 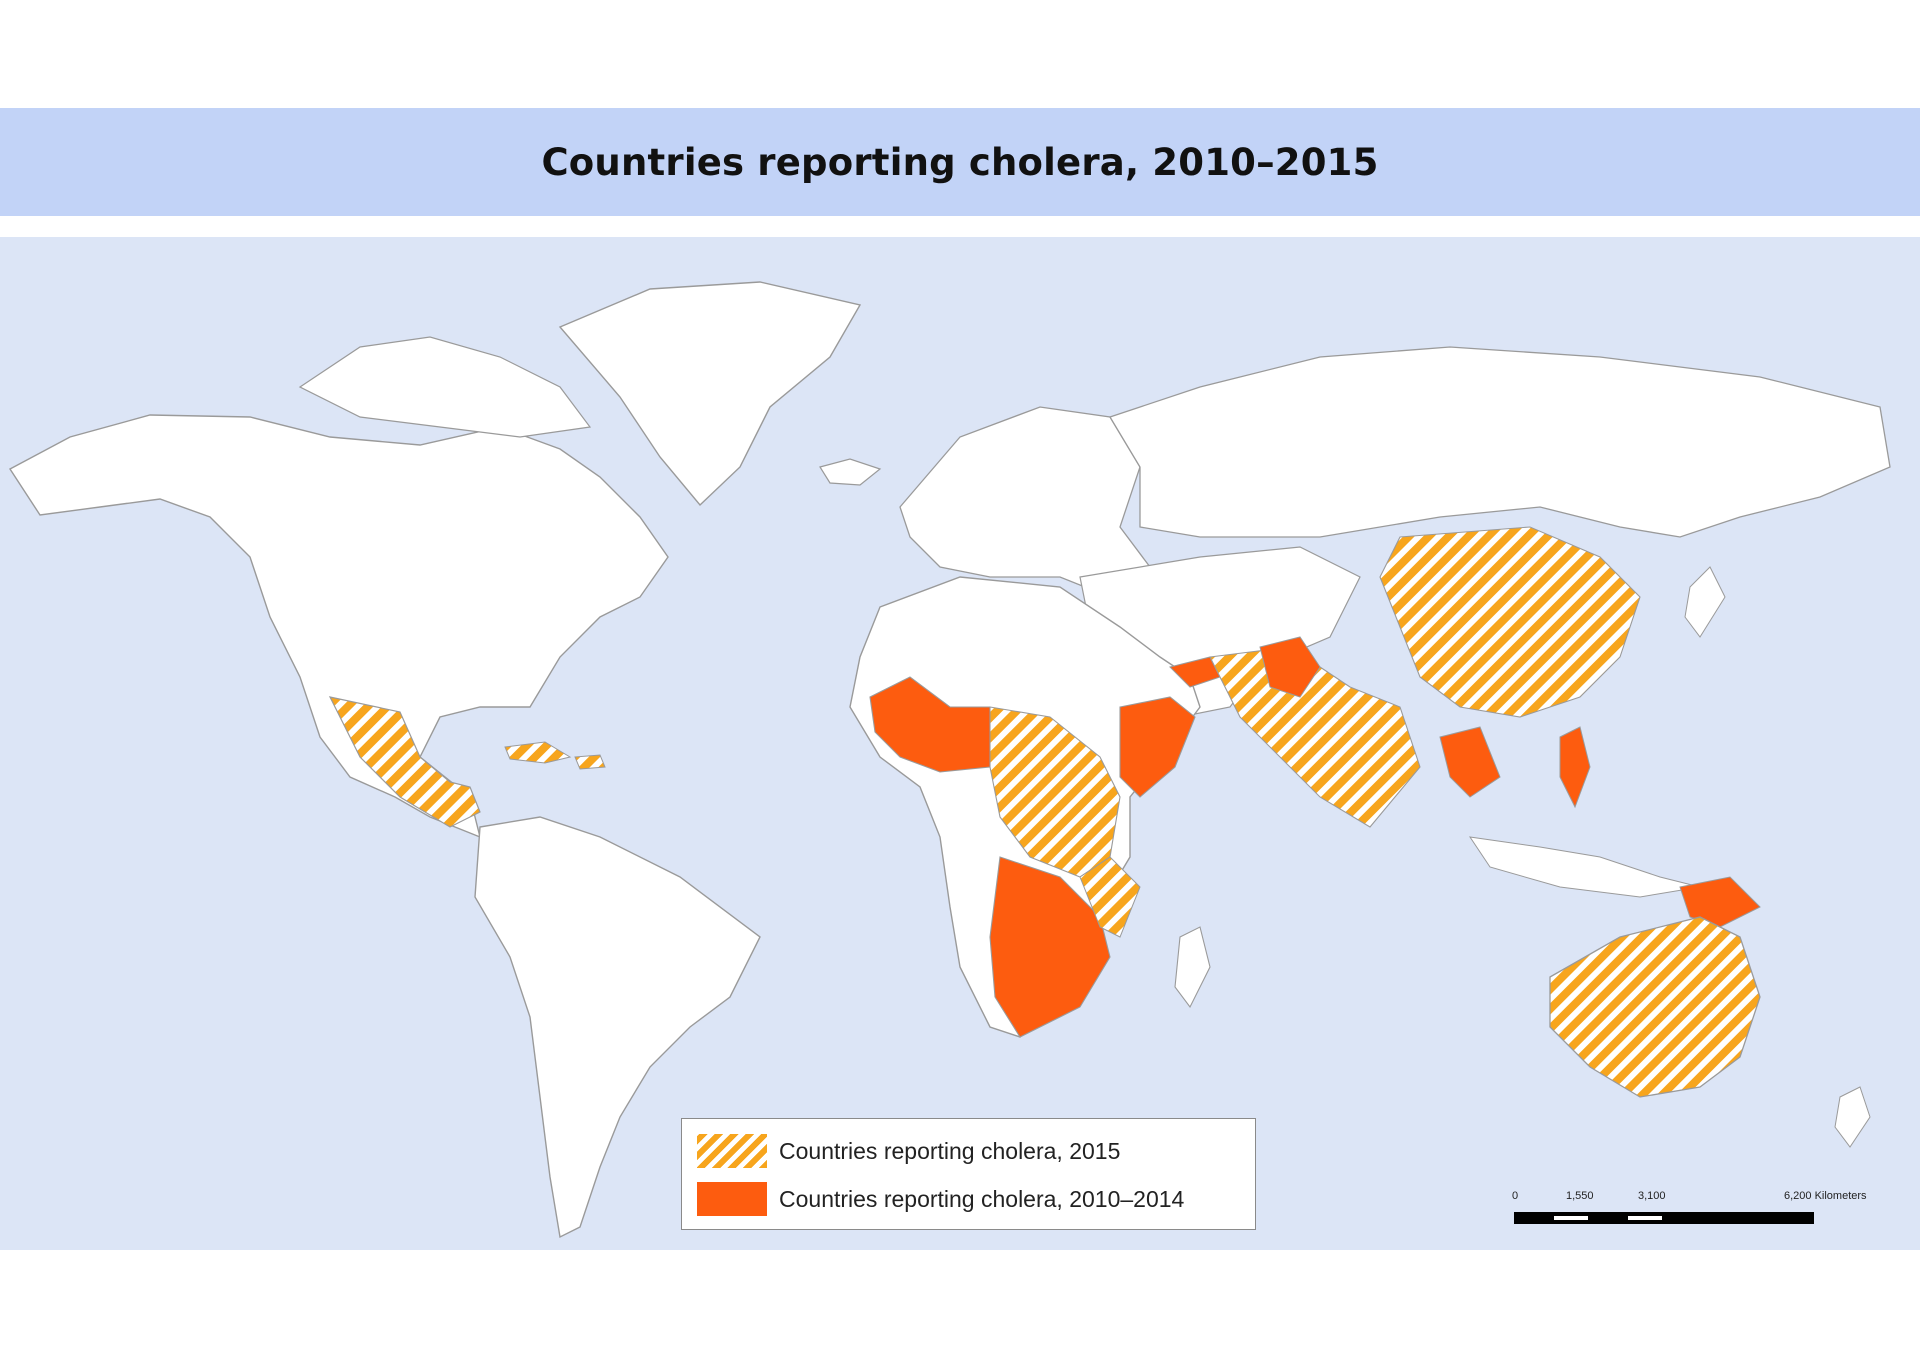 What do you see at coordinates (950, 1150) in the screenshot?
I see `legend-label: Countries reporting cholera, 2015` at bounding box center [950, 1150].